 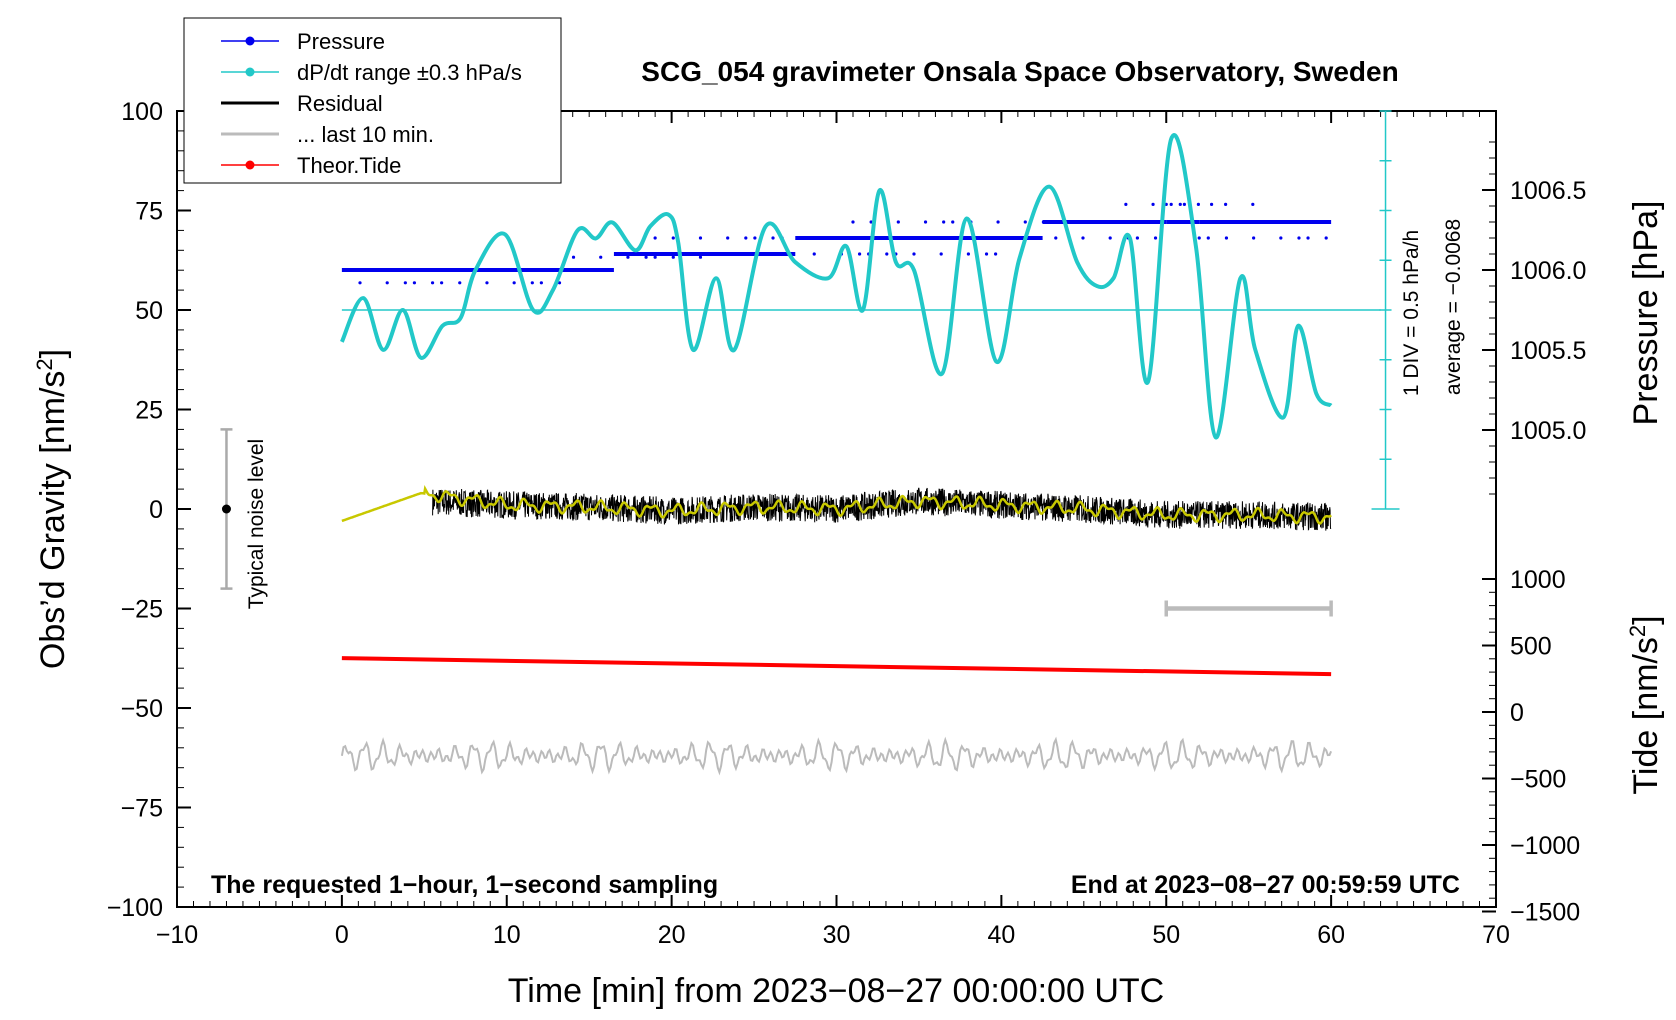 I want to click on legend-label: dP/dt range ±0.3 hPa/s, so click(x=409, y=72).